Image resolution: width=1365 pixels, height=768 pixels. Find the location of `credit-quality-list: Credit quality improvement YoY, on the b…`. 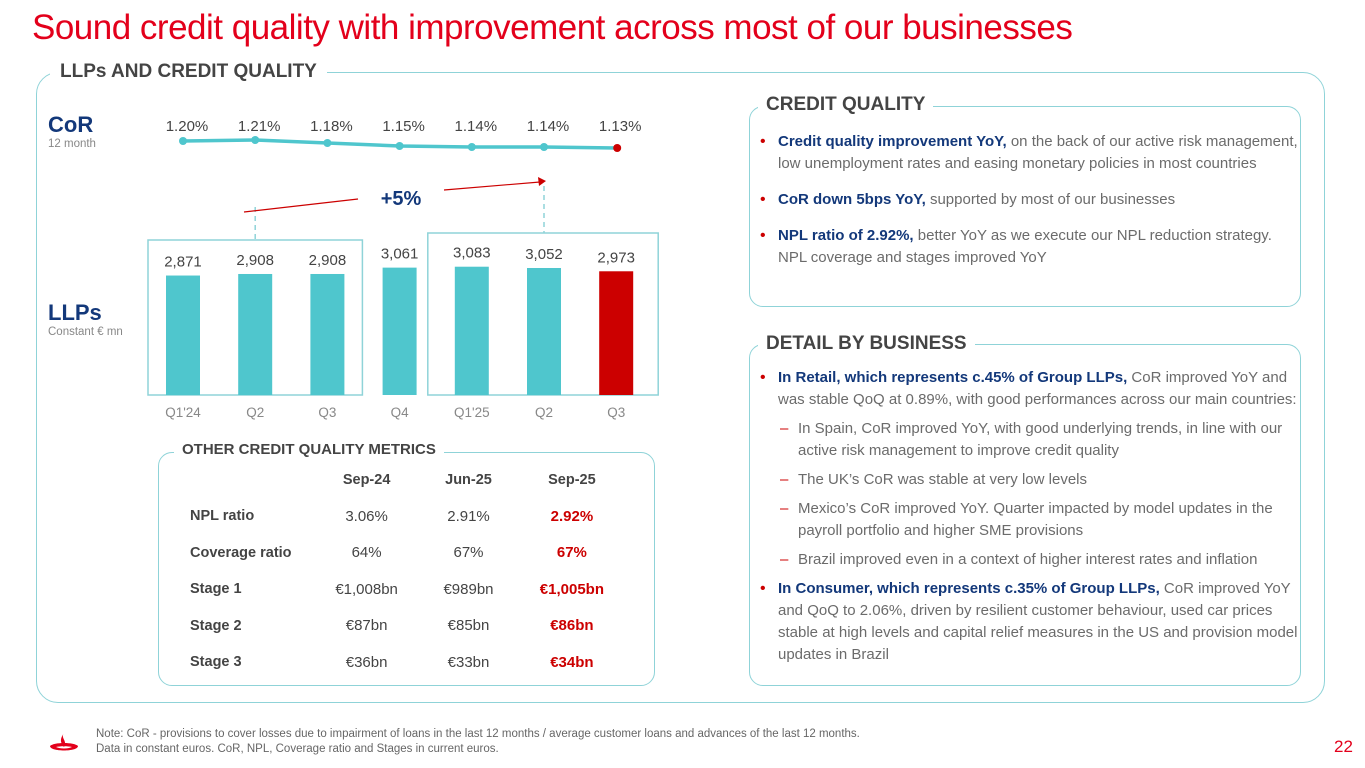

credit-quality-list: Credit quality improvement YoY, on the b… is located at coordinates (1028, 207).